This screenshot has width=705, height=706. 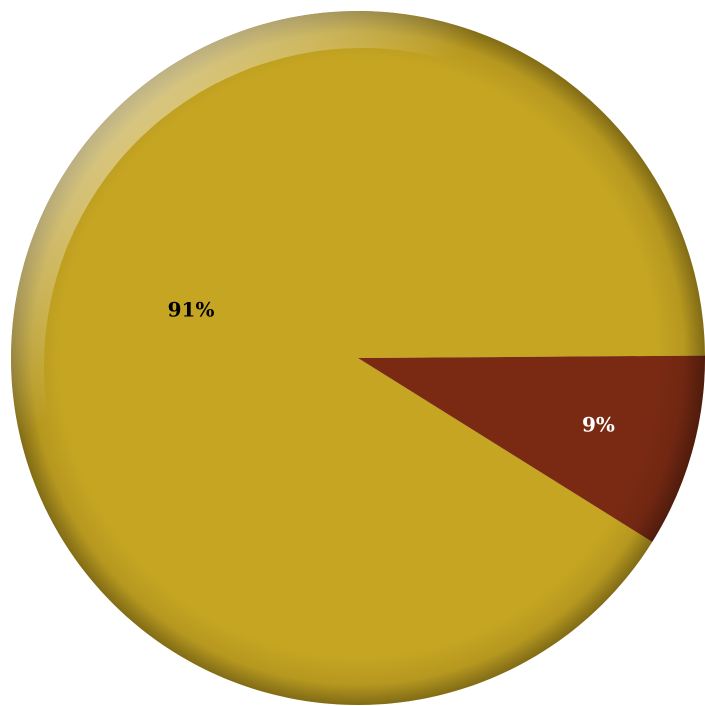 What do you see at coordinates (191, 309) in the screenshot?
I see `pie-slice-label-0: 91%` at bounding box center [191, 309].